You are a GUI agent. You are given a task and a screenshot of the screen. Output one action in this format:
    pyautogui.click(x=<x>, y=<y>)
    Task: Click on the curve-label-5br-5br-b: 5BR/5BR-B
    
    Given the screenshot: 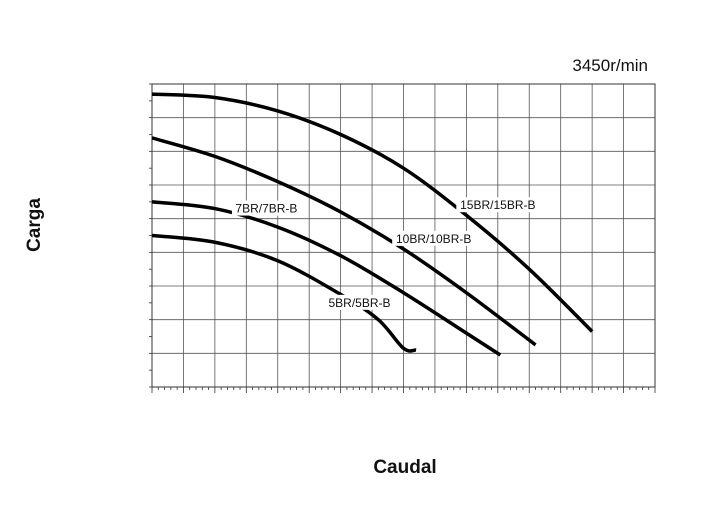 What is the action you would take?
    pyautogui.click(x=359, y=303)
    